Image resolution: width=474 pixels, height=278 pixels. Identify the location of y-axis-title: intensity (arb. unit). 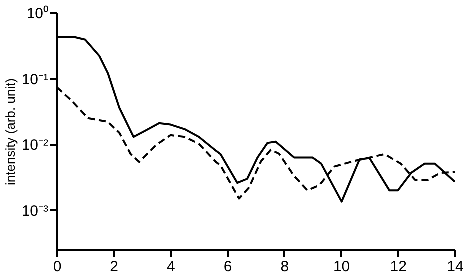
(10, 132).